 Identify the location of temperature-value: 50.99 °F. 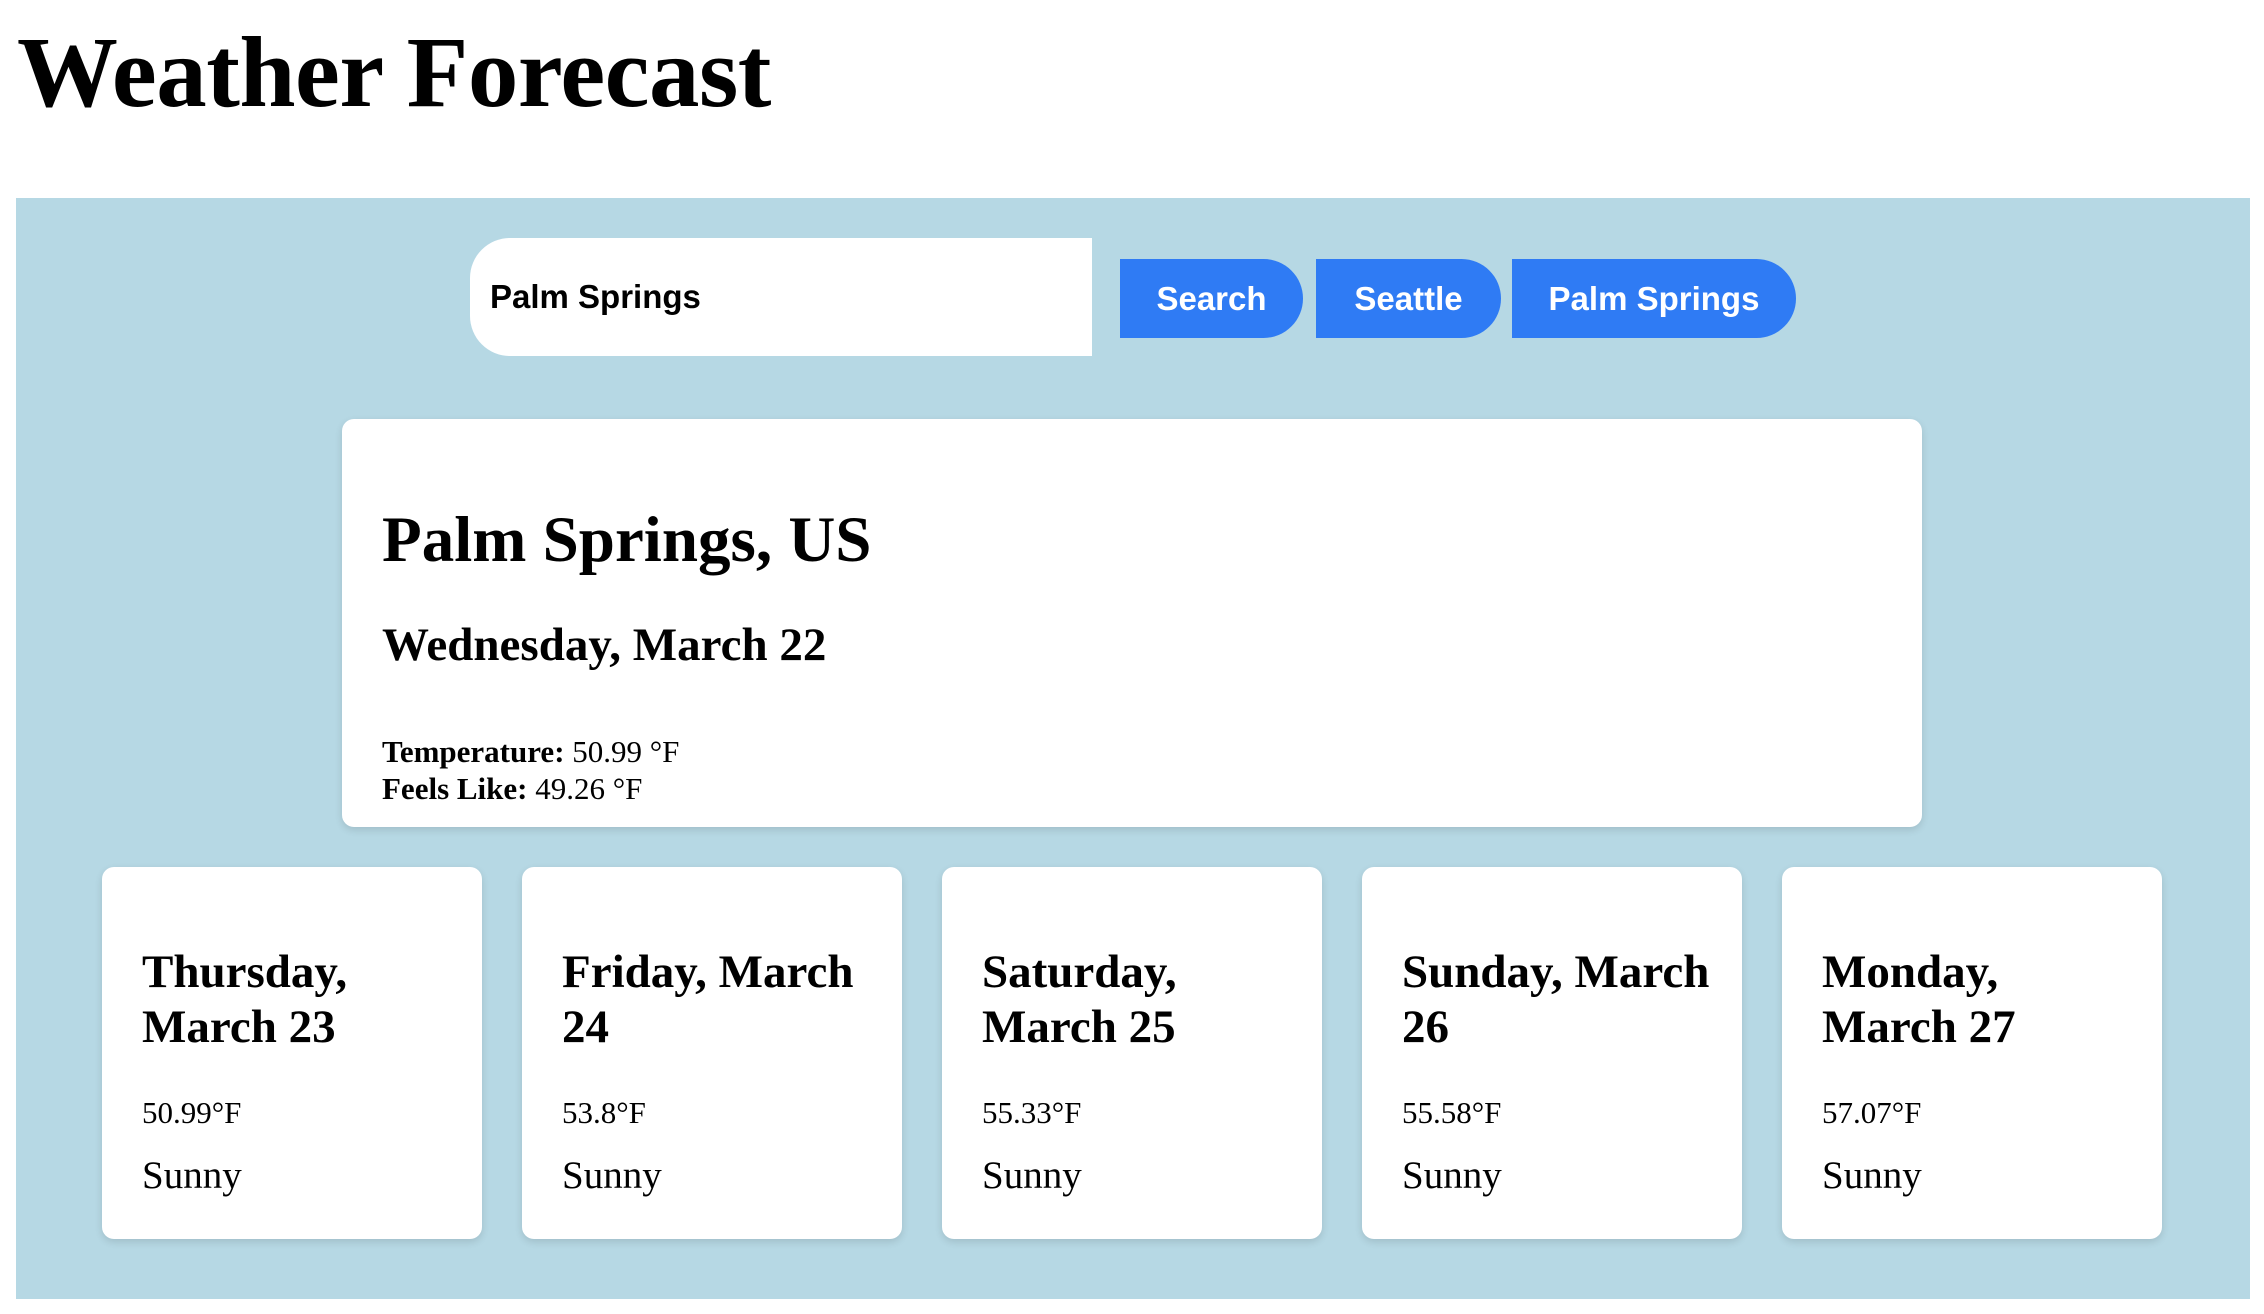
(626, 751).